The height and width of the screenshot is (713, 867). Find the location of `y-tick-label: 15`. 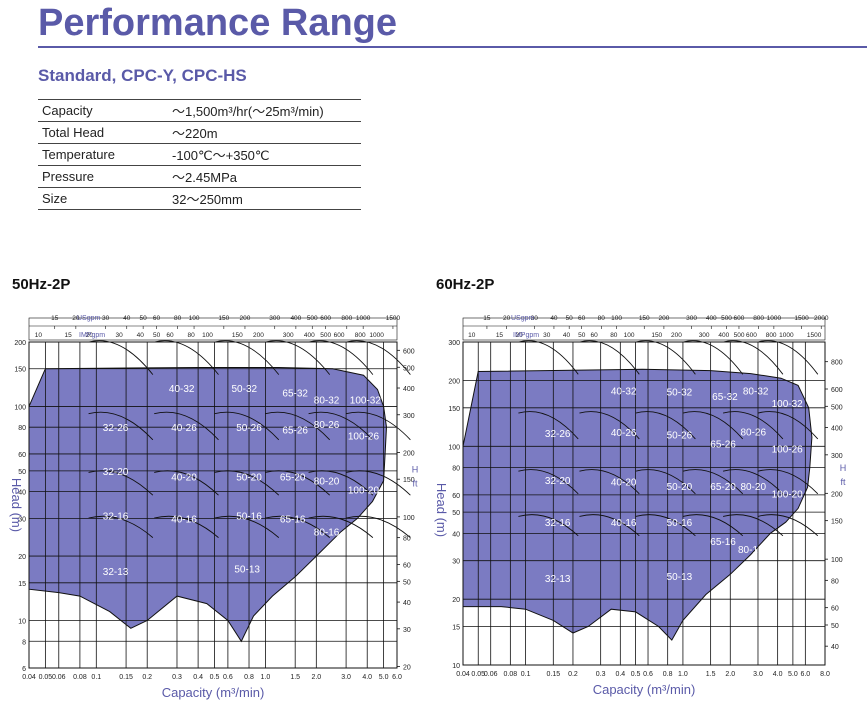

y-tick-label: 15 is located at coordinates (22, 584).